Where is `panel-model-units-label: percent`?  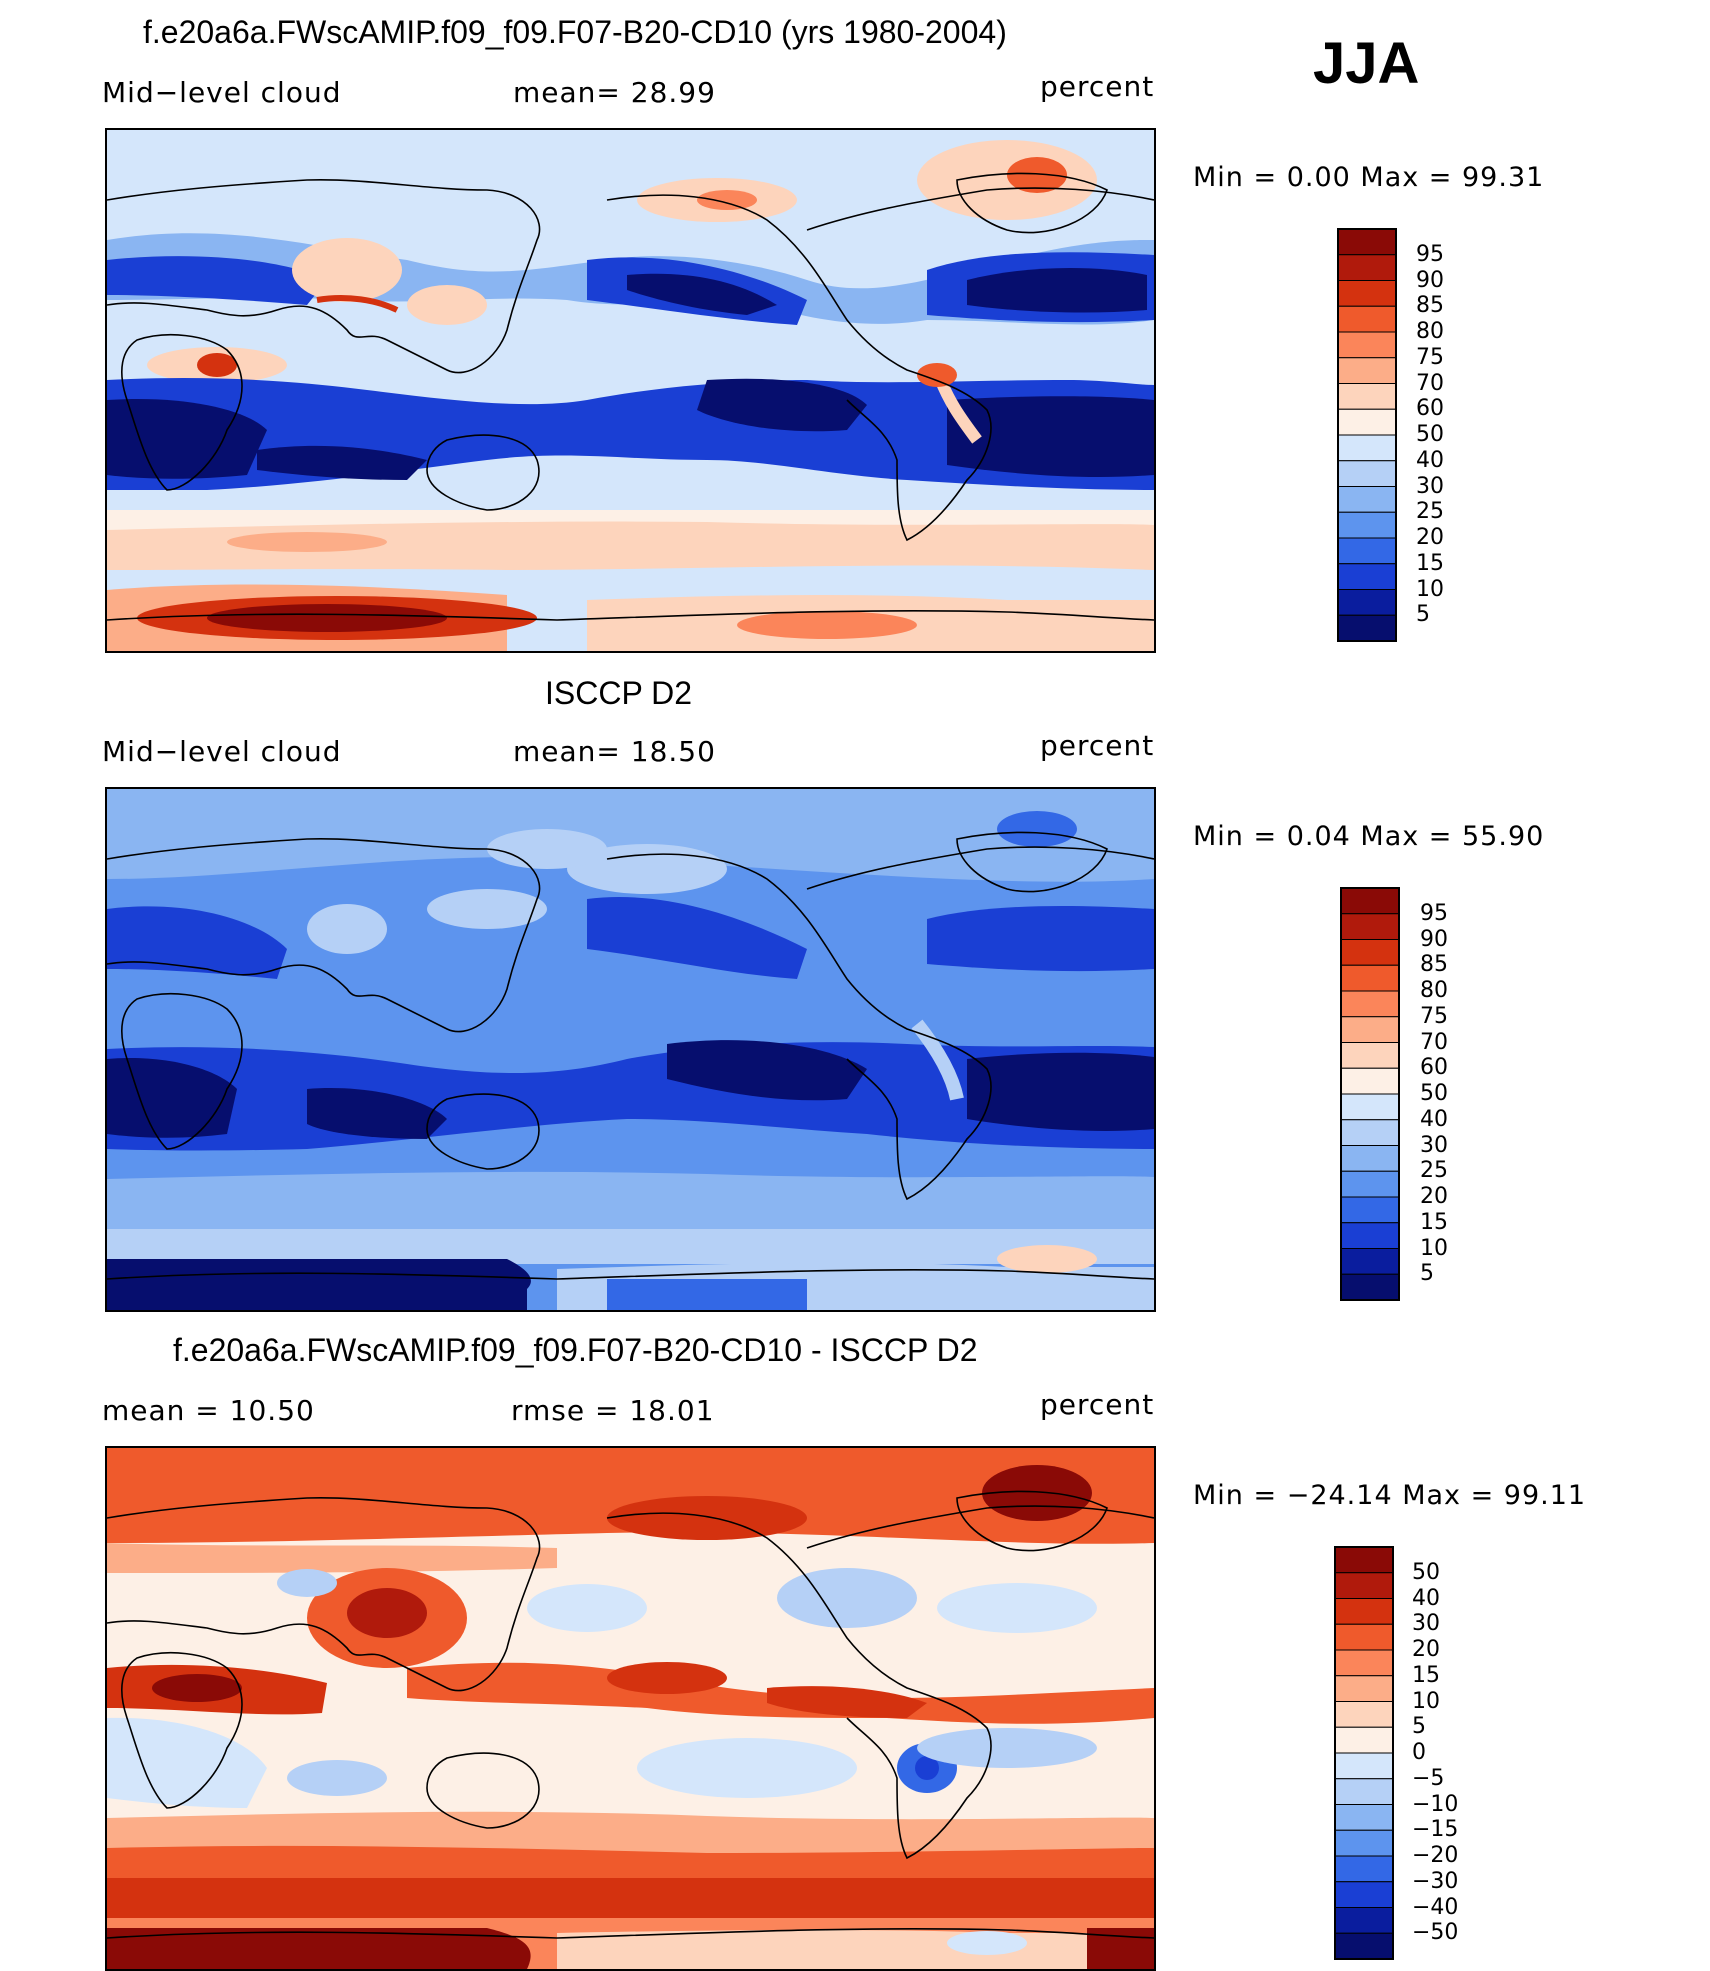
panel-model-units-label: percent is located at coordinates (1097, 86).